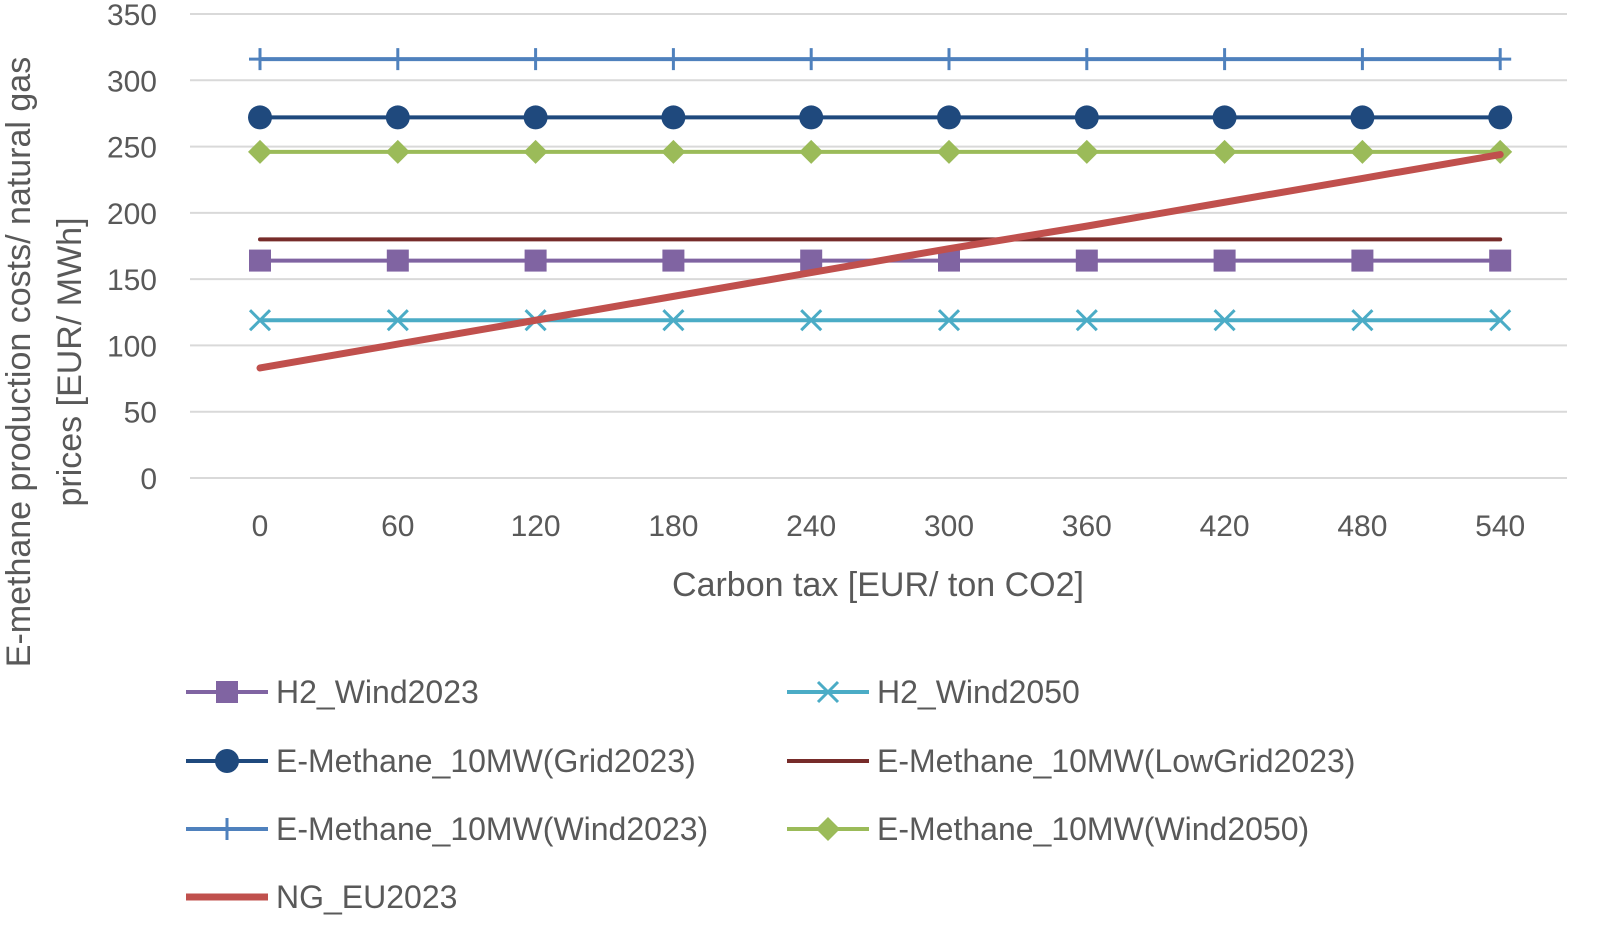 This screenshot has height=940, width=1610. I want to click on legend-label: E-Methane_10MW(Grid2023), so click(486, 761).